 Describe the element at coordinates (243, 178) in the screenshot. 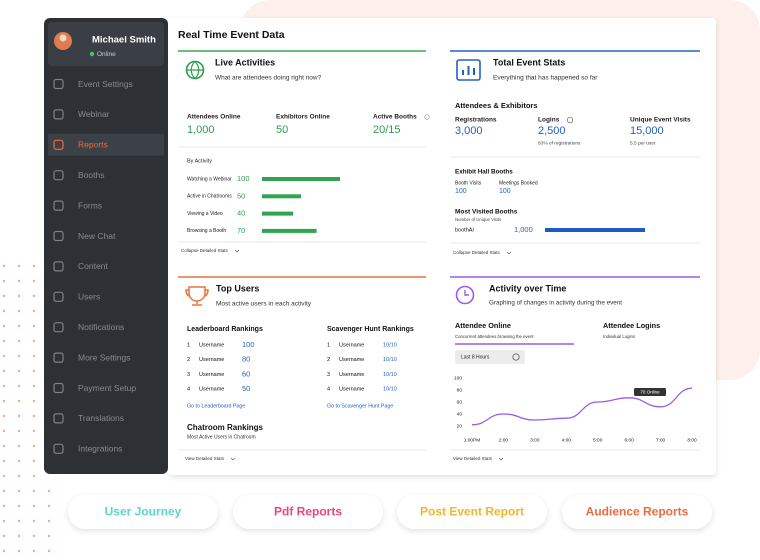

I see `activity-value: 100` at that location.